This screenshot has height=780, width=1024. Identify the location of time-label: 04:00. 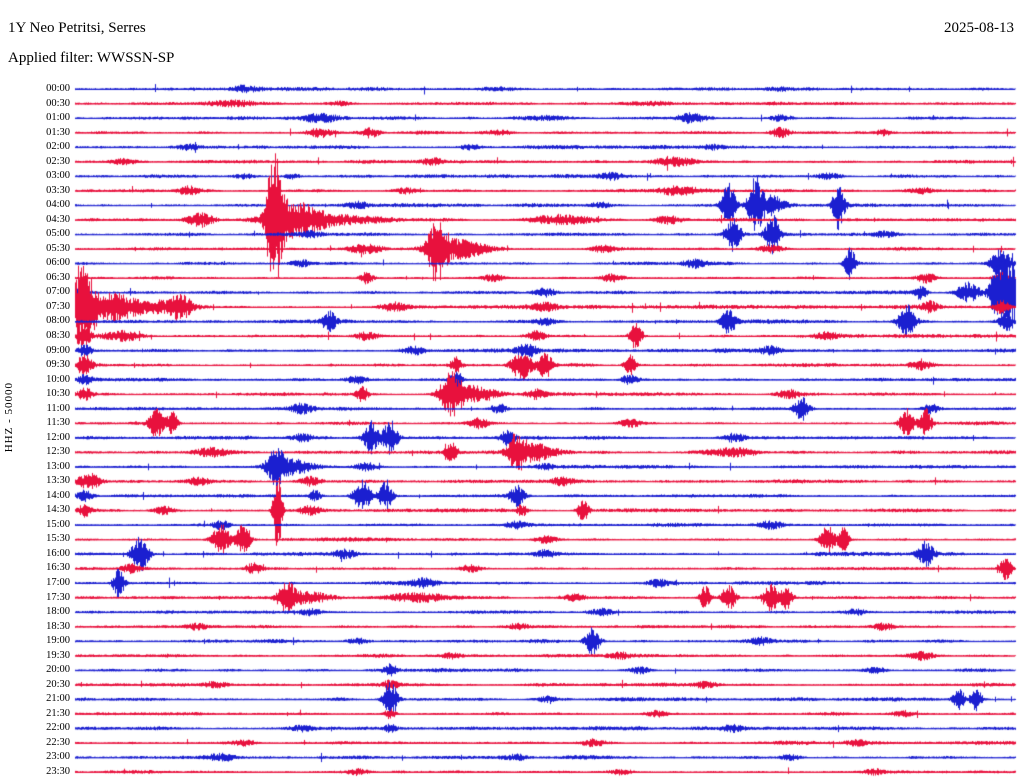
(58, 205).